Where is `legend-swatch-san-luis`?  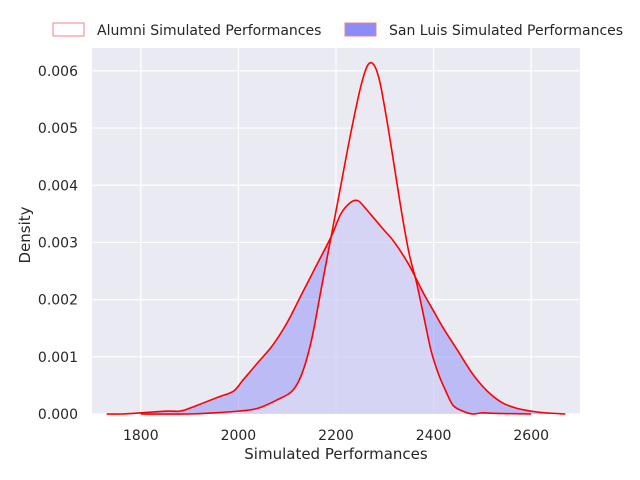
legend-swatch-san-luis is located at coordinates (360, 29).